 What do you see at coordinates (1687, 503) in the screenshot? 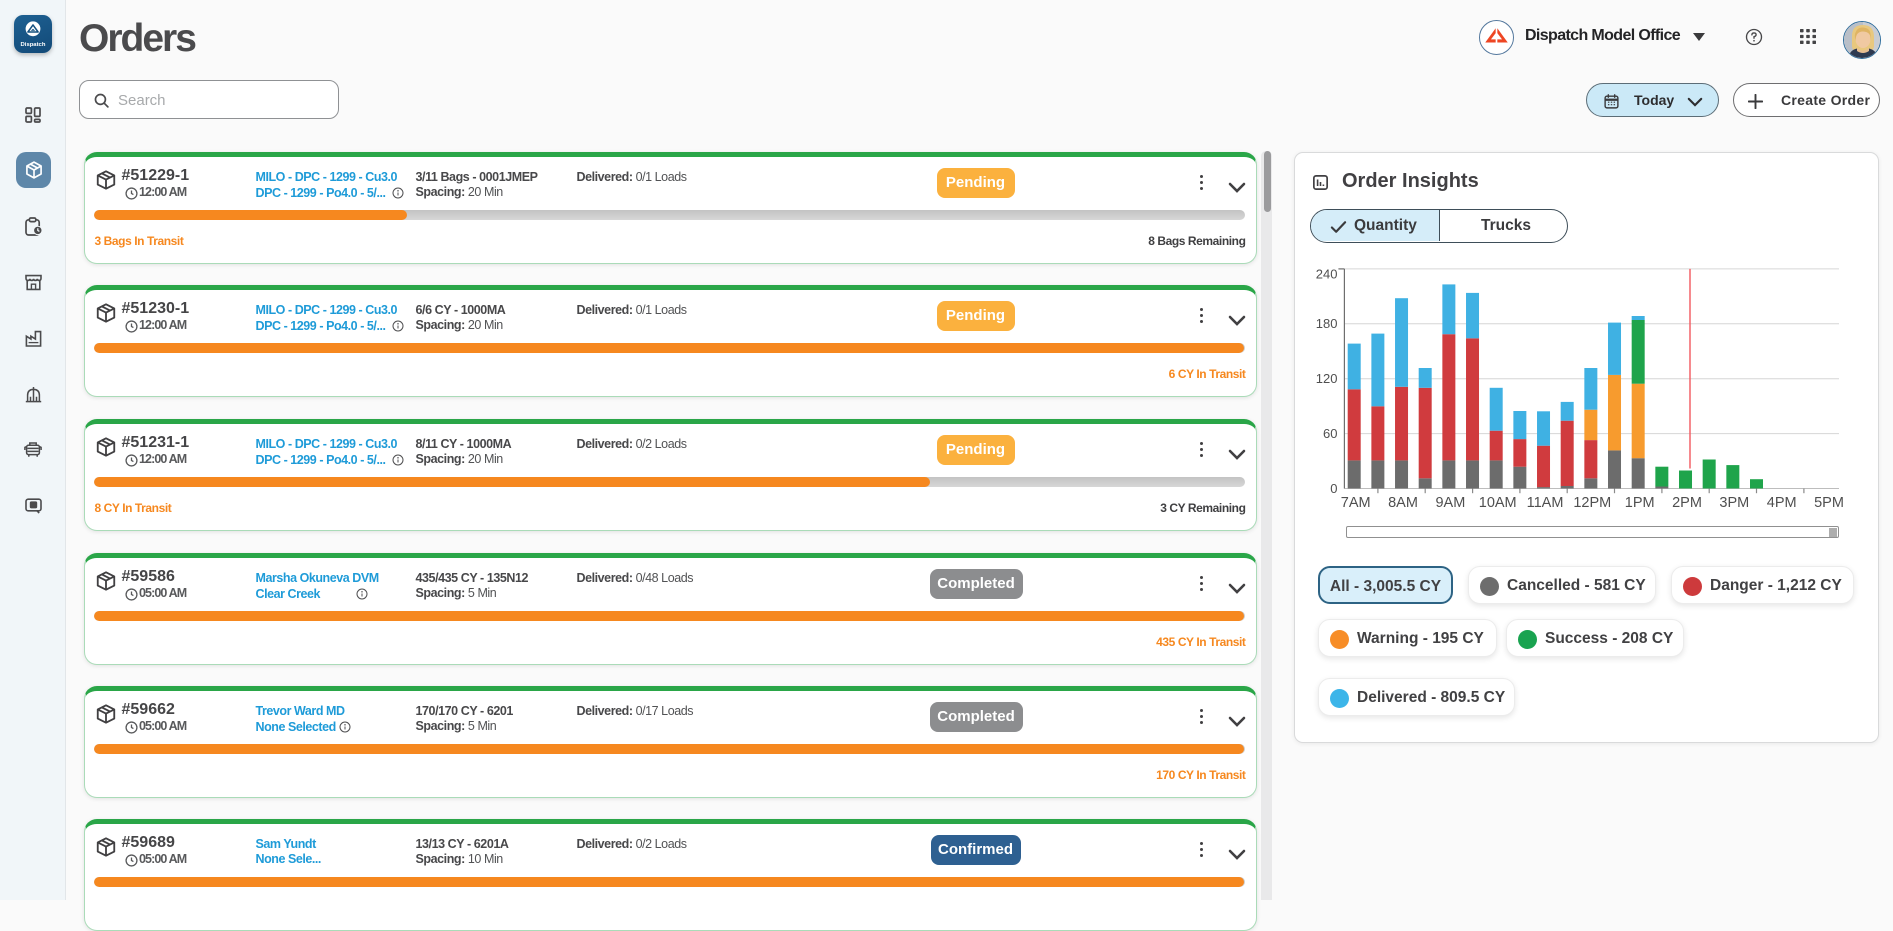
I see `svg-text: 2PM` at bounding box center [1687, 503].